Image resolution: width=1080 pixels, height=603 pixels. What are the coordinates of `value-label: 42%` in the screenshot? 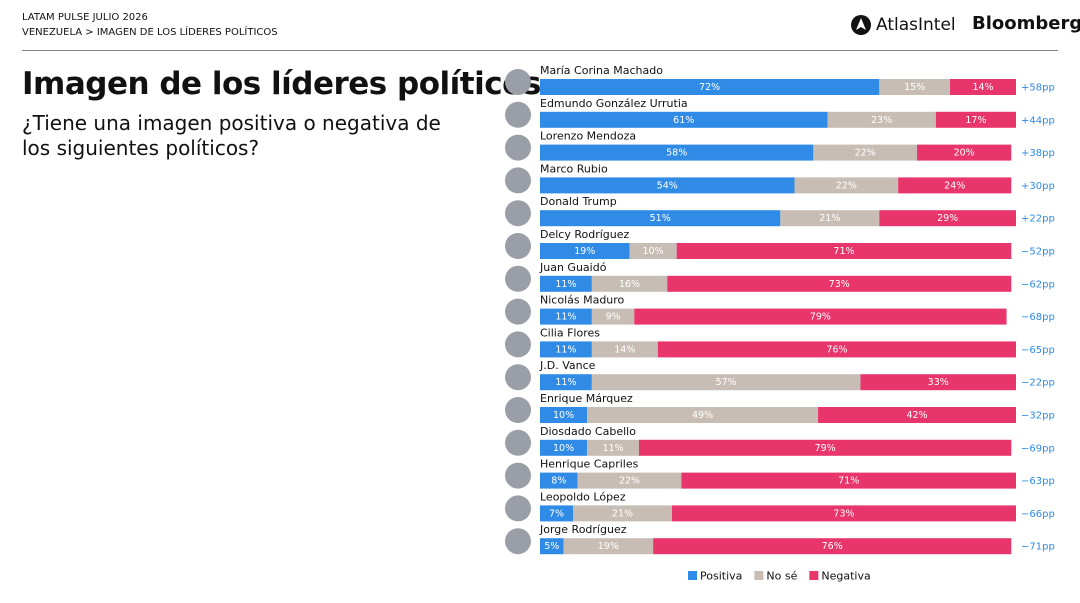 It's located at (916, 415).